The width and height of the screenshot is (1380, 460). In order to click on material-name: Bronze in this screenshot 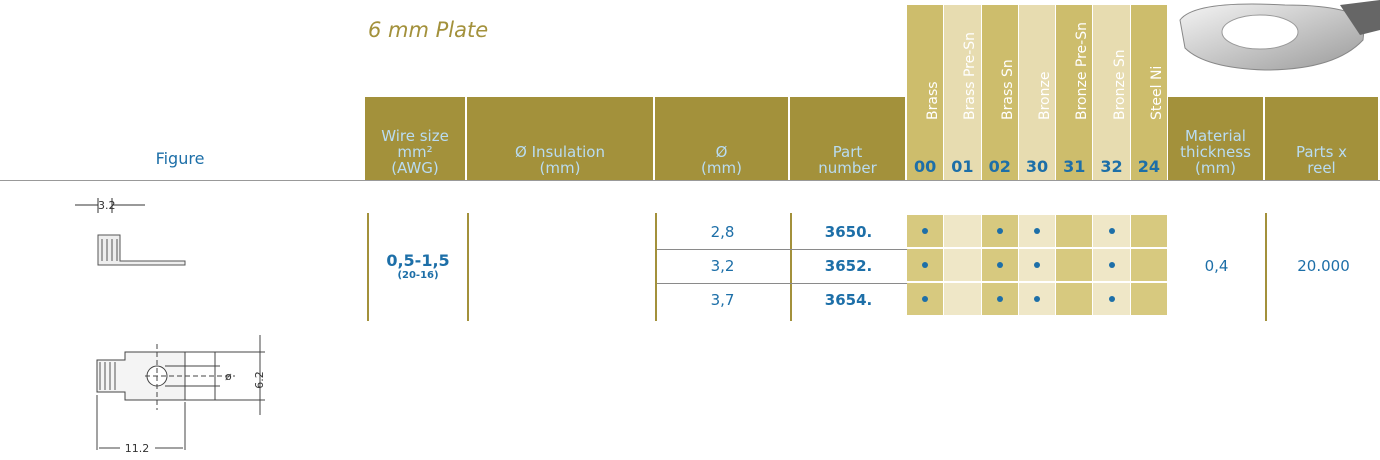, I will do `click(1044, 95)`.